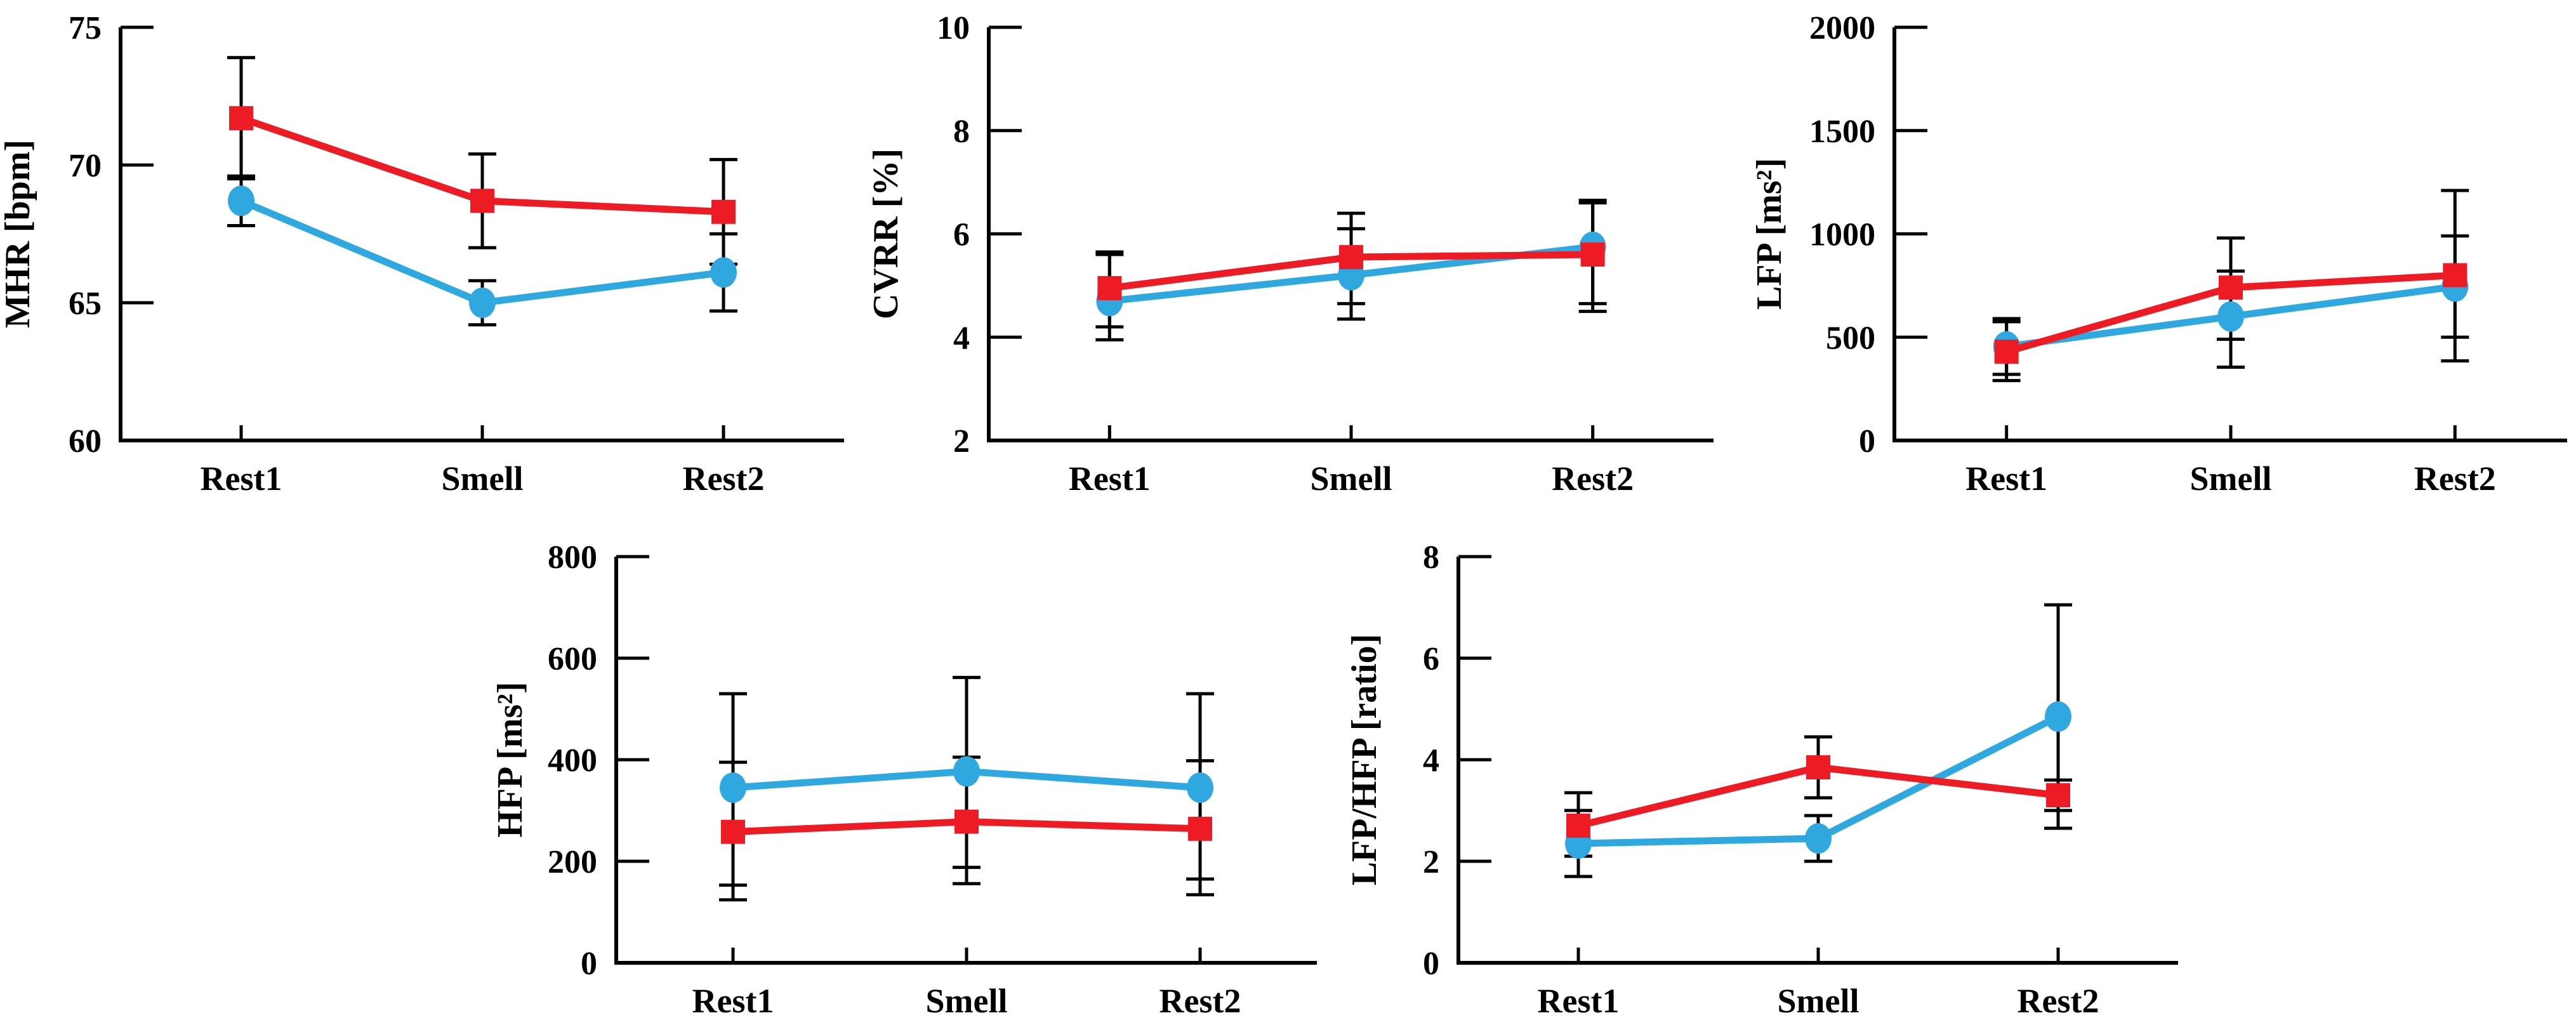  What do you see at coordinates (1842, 132) in the screenshot?
I see `y-tick-label: 1500` at bounding box center [1842, 132].